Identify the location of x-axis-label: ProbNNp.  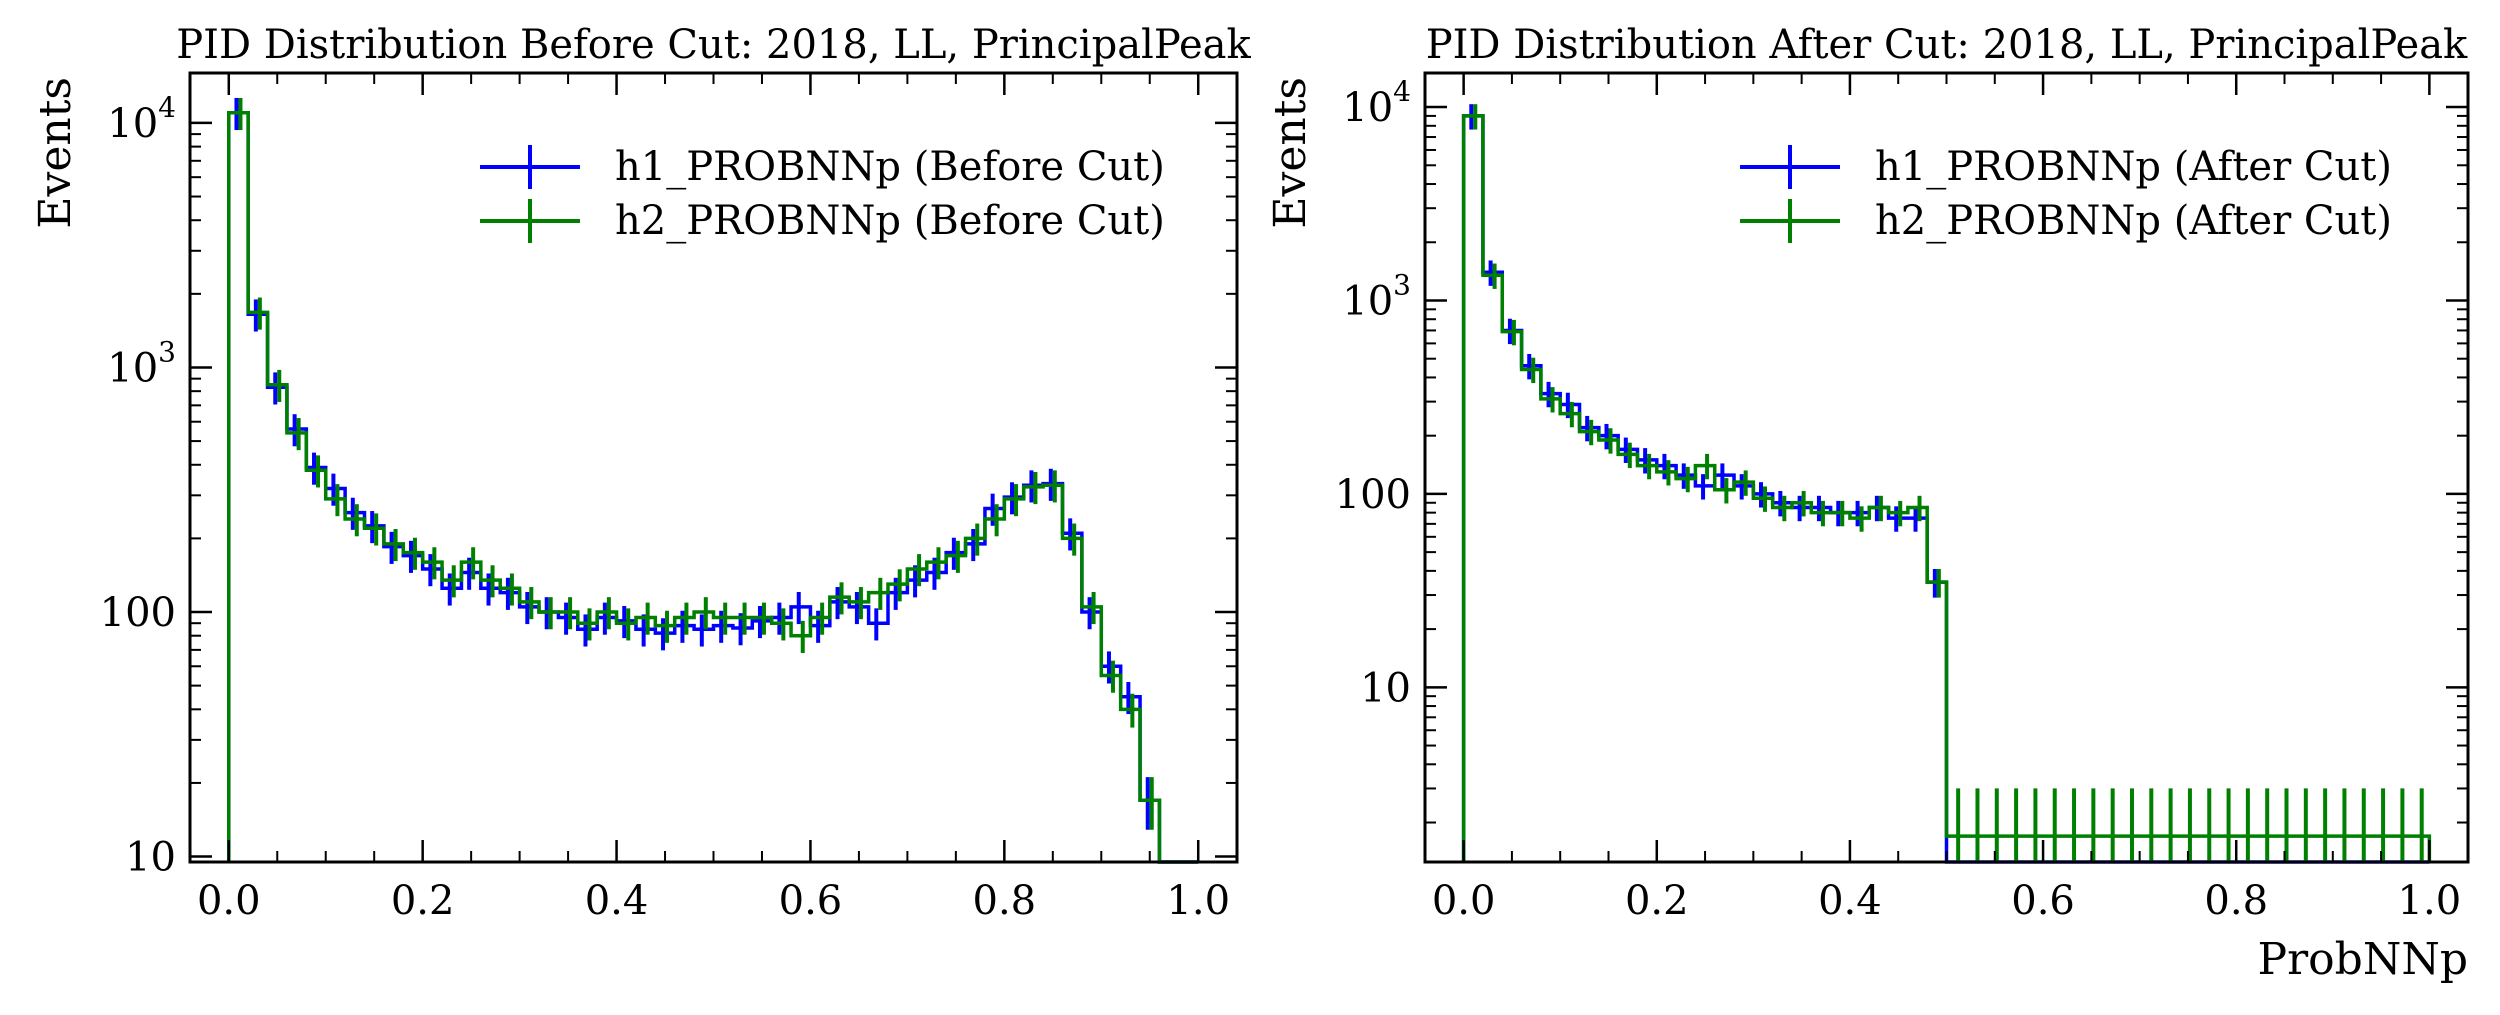
(2363, 959).